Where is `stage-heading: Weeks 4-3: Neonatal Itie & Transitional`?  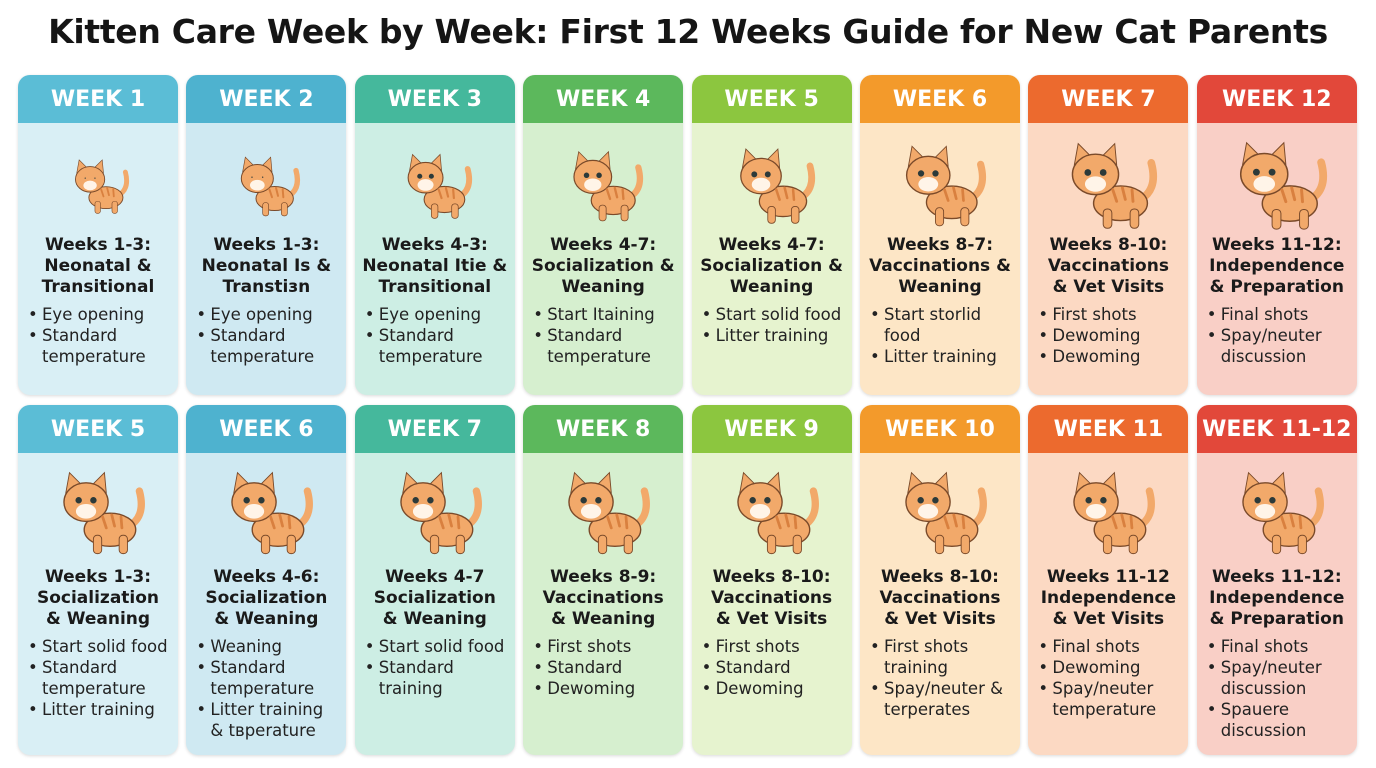 stage-heading: Weeks 4-3: Neonatal Itie & Transitional is located at coordinates (435, 266).